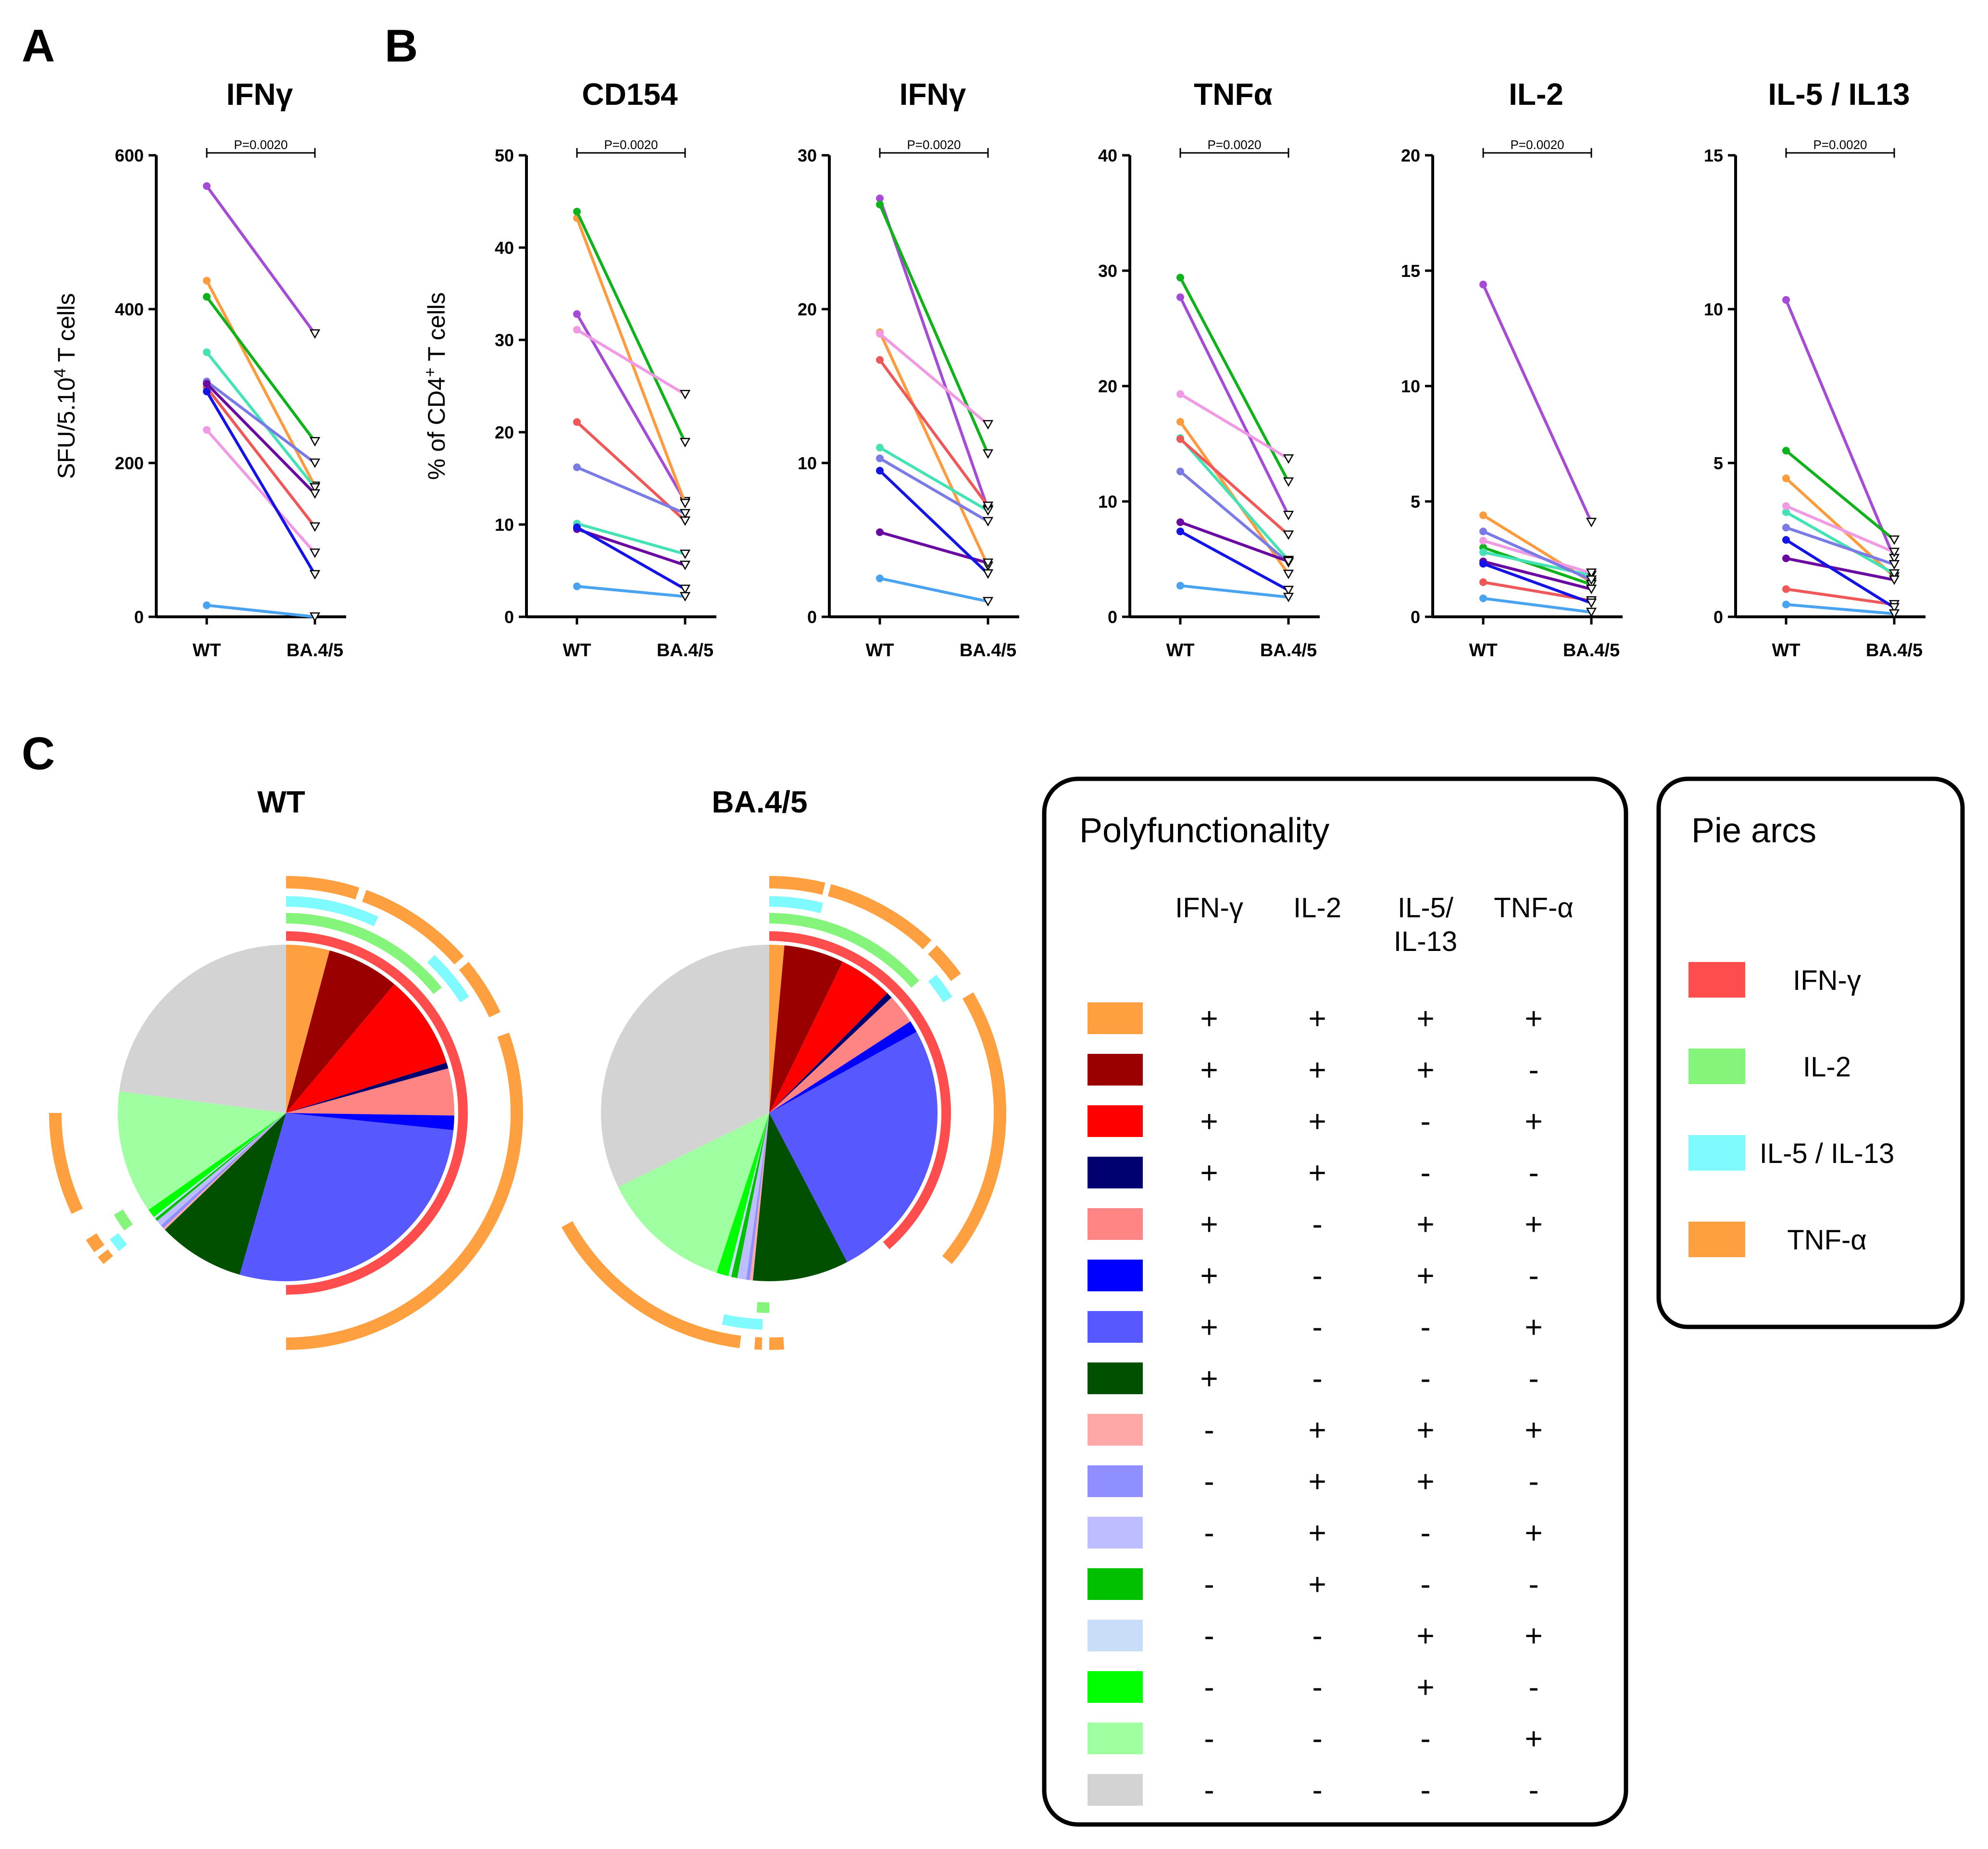 The image size is (1988, 1849). Describe the element at coordinates (1204, 831) in the screenshot. I see `polyfunctionality-legend-title: Polyfunctionality` at that location.